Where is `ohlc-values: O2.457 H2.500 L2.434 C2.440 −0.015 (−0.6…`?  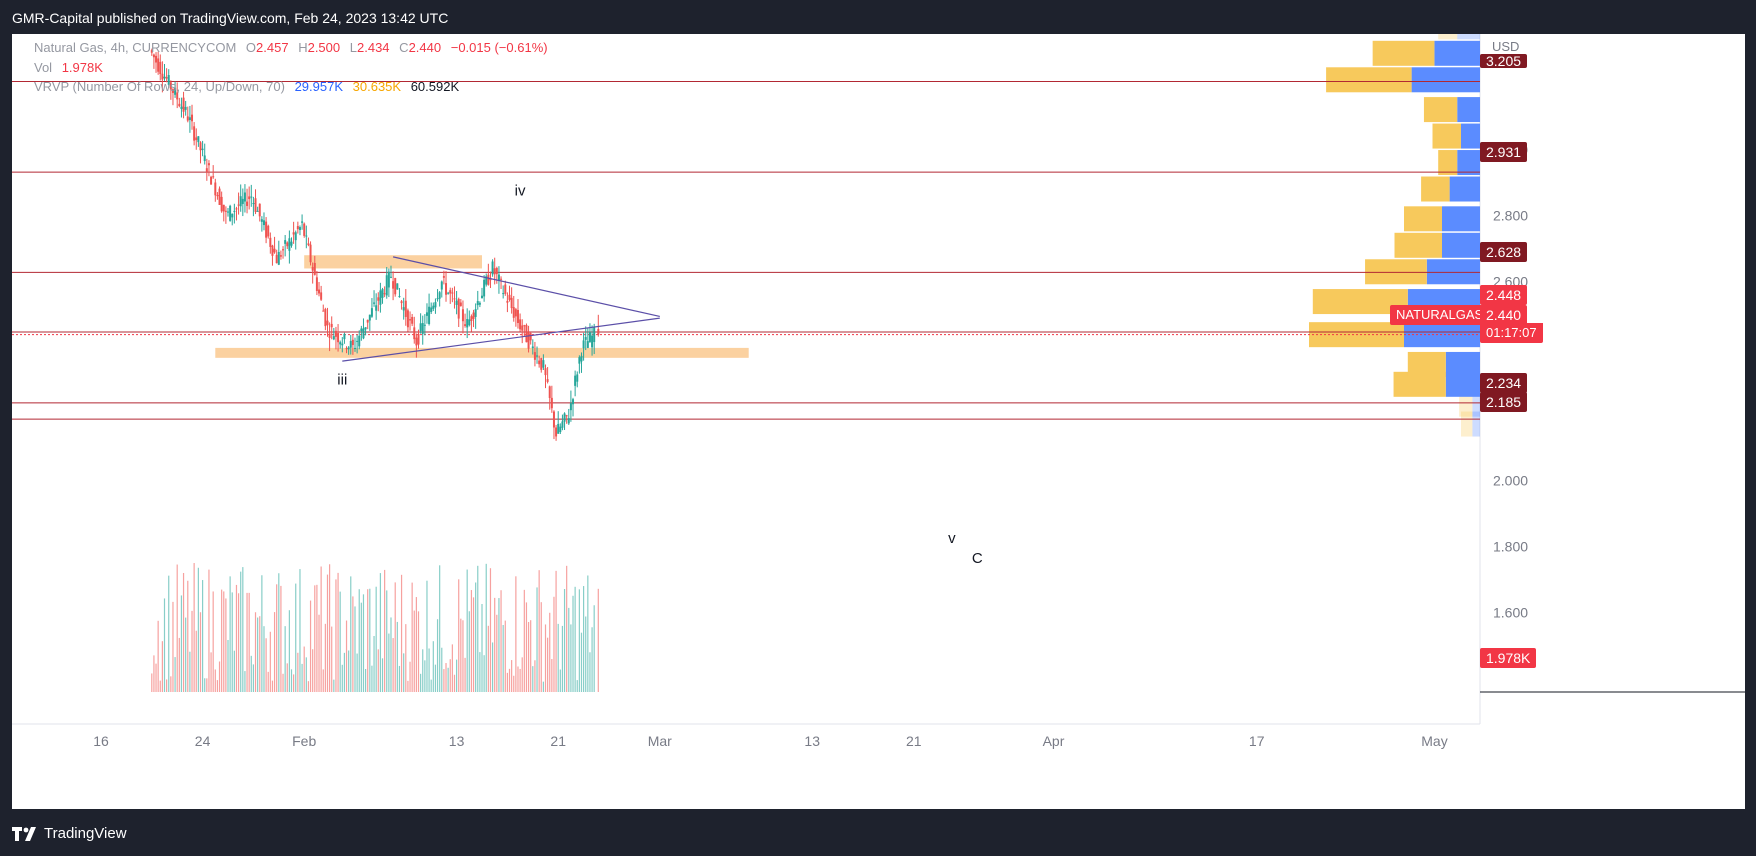
ohlc-values: O2.457 H2.500 L2.434 C2.440 −0.015 (−0.6… is located at coordinates (400, 47).